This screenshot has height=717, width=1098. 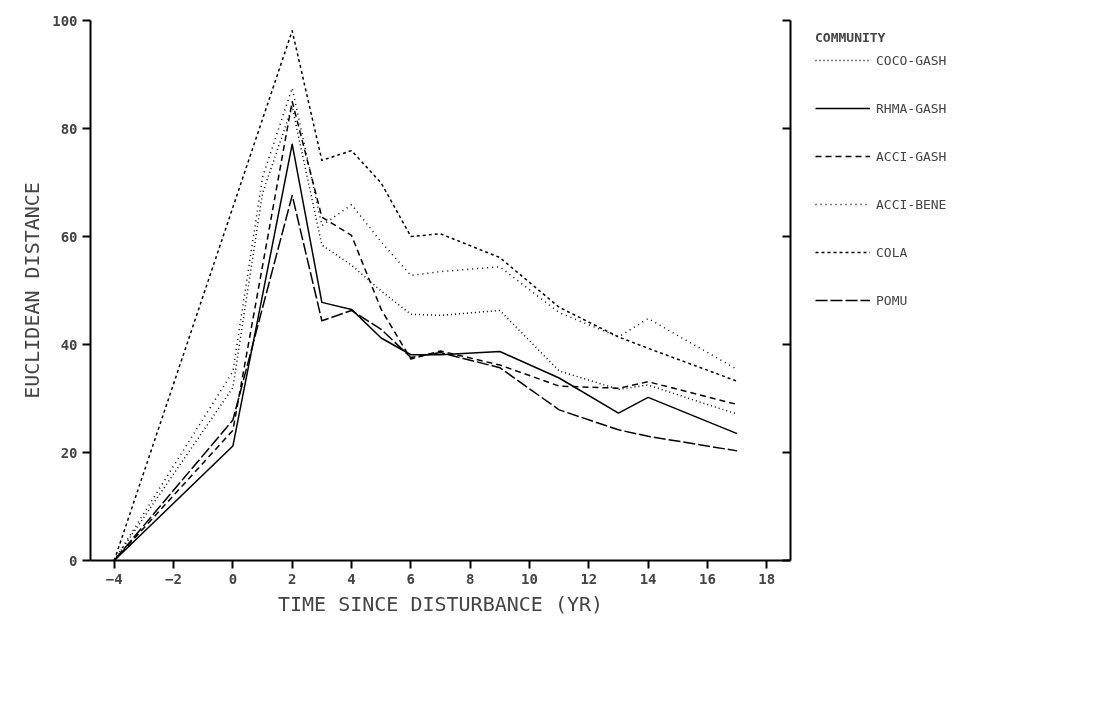 What do you see at coordinates (911, 108) in the screenshot?
I see `legend-label: RHMA-GASH` at bounding box center [911, 108].